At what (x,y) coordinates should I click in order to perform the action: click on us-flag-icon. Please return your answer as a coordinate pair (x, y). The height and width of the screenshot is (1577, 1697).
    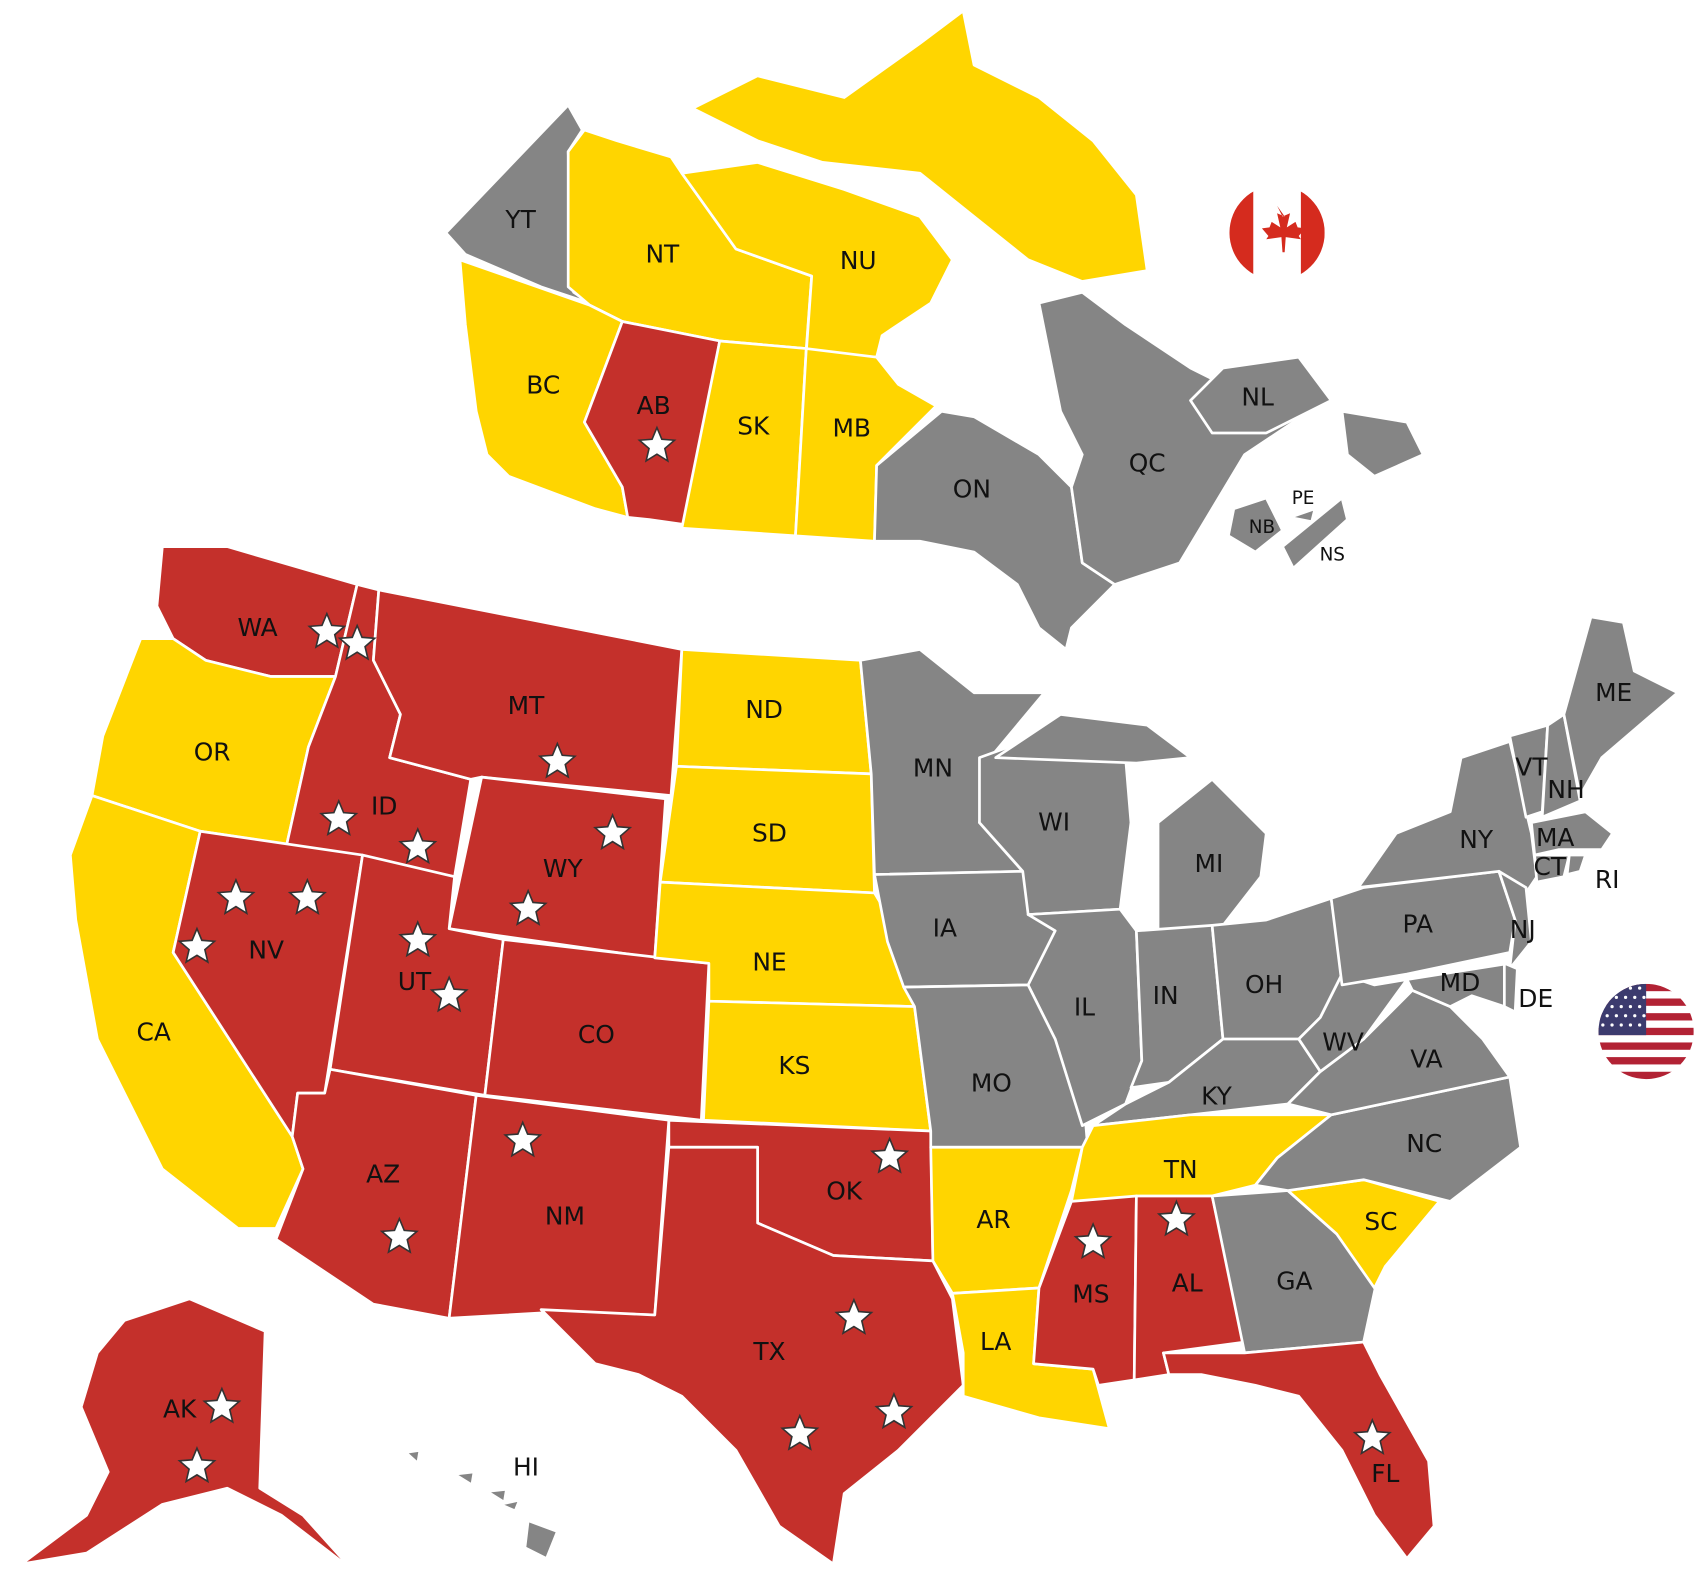
    Looking at the image, I should click on (1646, 1031).